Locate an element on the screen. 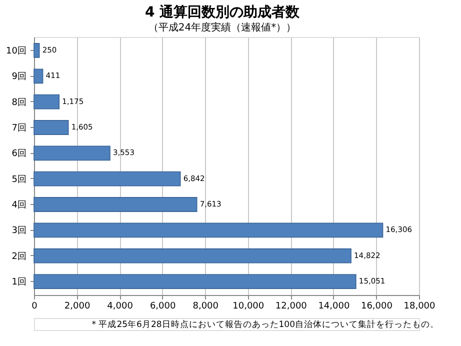 The image size is (461, 346). x-tick-label: 18,000 is located at coordinates (420, 307).